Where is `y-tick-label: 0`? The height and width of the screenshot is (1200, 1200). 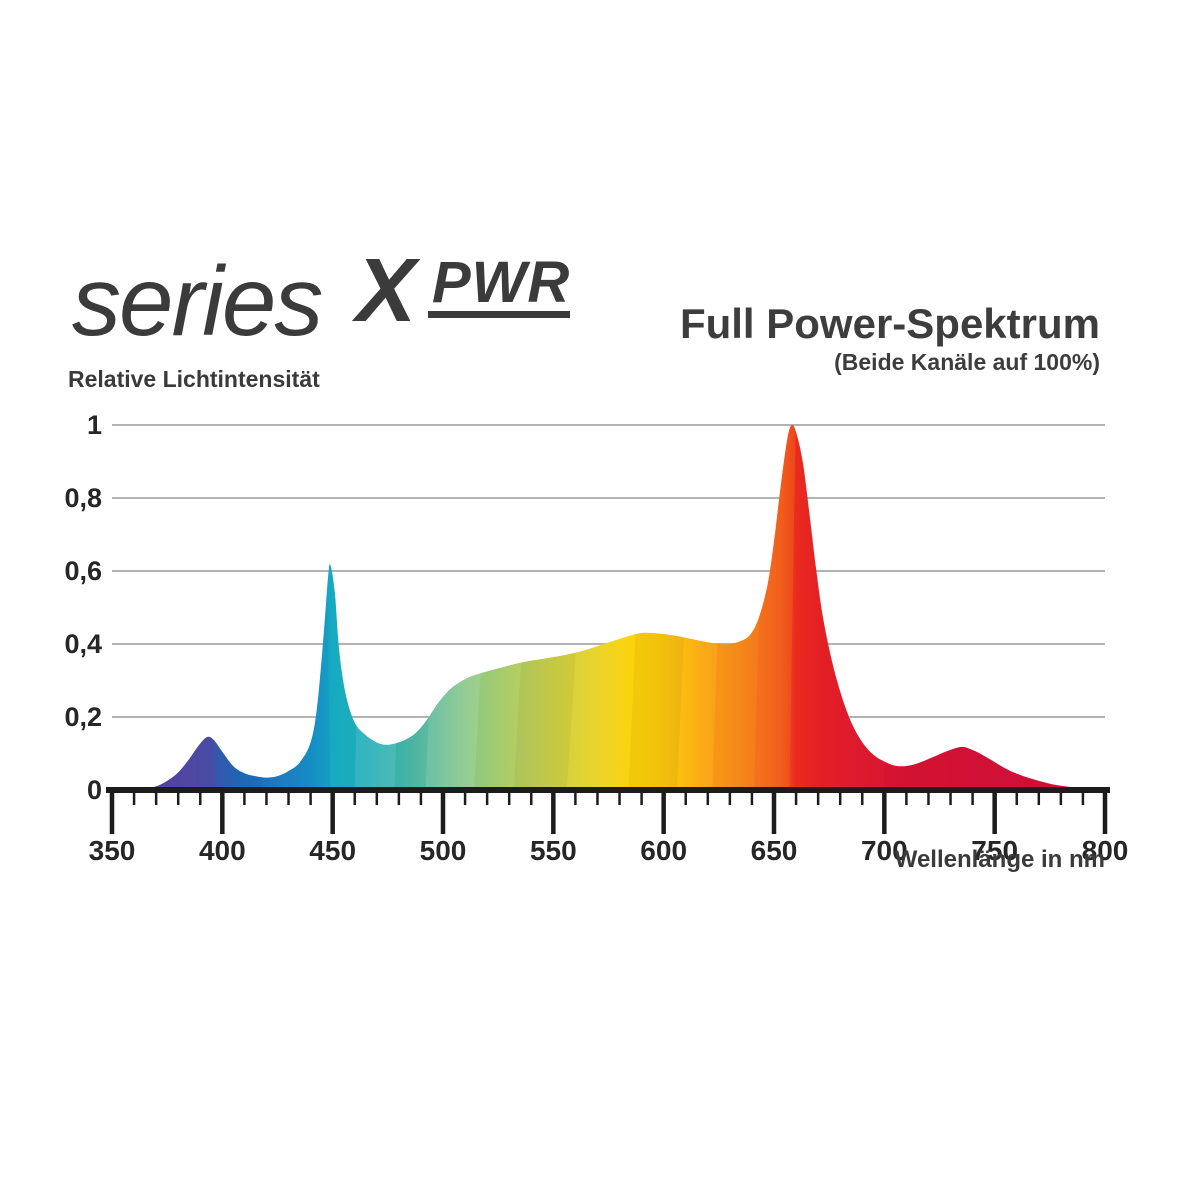
y-tick-label: 0 is located at coordinates (94, 790).